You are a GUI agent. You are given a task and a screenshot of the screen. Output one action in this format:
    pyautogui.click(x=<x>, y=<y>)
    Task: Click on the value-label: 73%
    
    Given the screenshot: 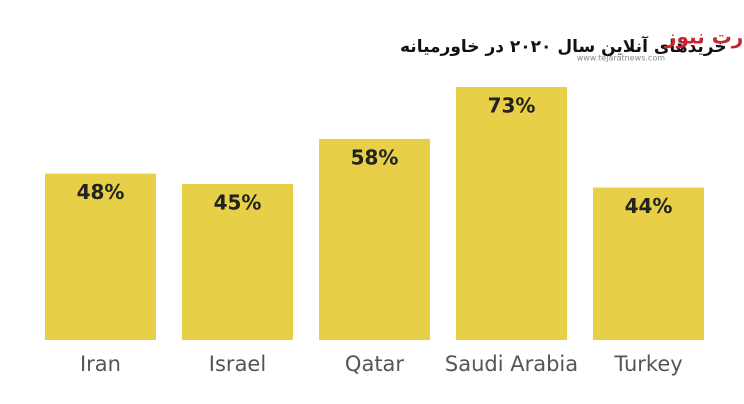 What is the action you would take?
    pyautogui.click(x=512, y=105)
    